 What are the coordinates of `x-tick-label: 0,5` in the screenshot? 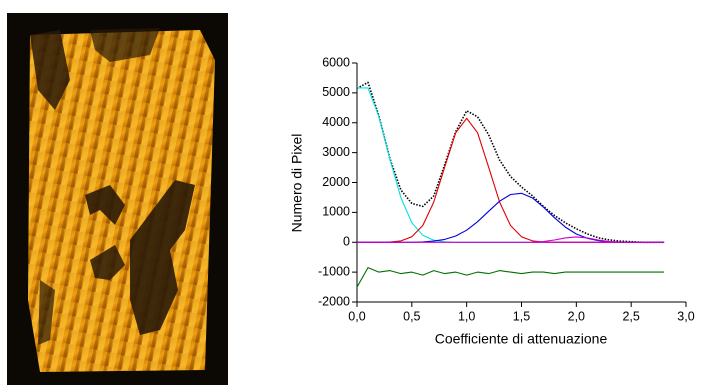 It's located at (411, 316).